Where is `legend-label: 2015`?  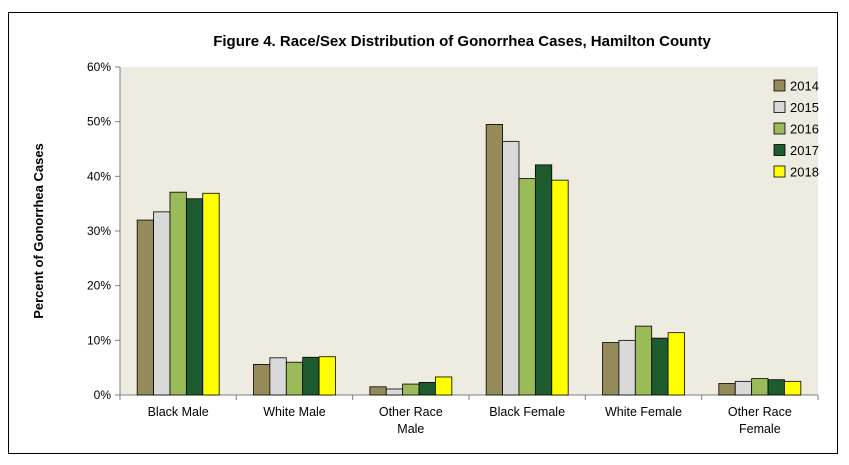
legend-label: 2015 is located at coordinates (804, 107).